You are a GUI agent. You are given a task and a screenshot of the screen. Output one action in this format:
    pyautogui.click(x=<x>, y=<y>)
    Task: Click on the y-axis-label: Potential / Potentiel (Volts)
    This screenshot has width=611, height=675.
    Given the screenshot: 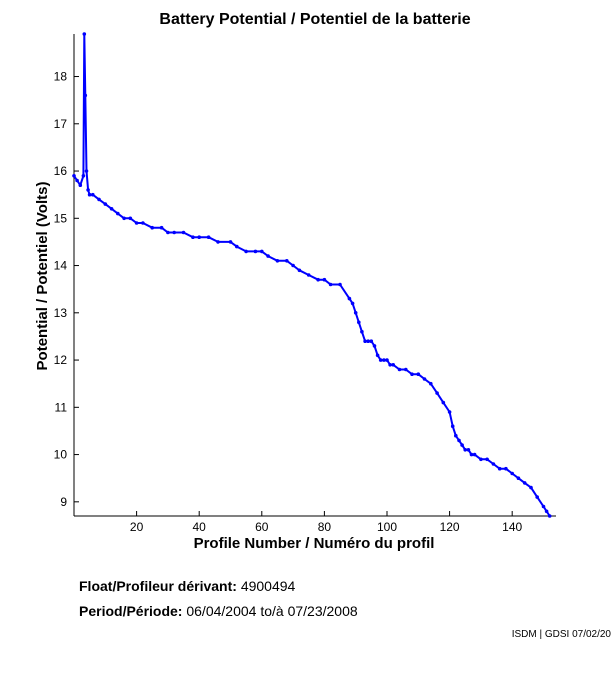 What is the action you would take?
    pyautogui.click(x=42, y=276)
    